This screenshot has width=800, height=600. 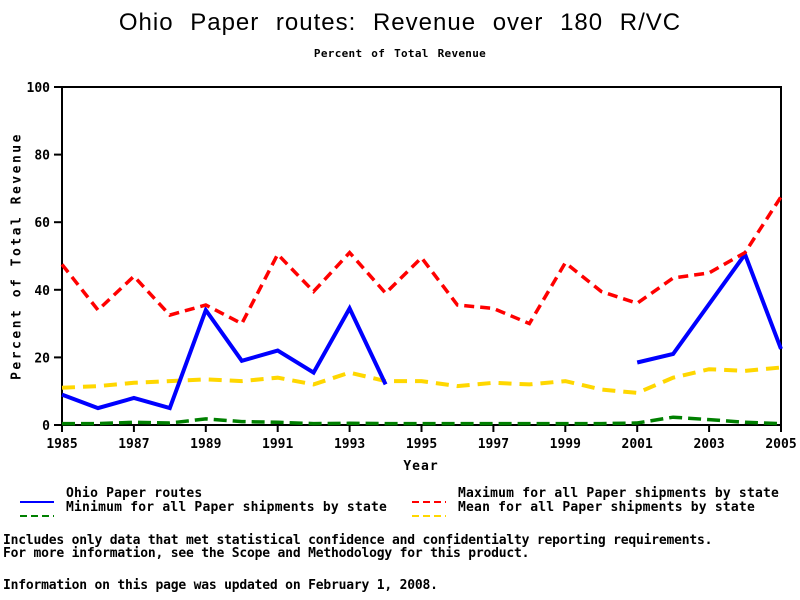 What do you see at coordinates (421, 466) in the screenshot?
I see `x-axis-title: Year` at bounding box center [421, 466].